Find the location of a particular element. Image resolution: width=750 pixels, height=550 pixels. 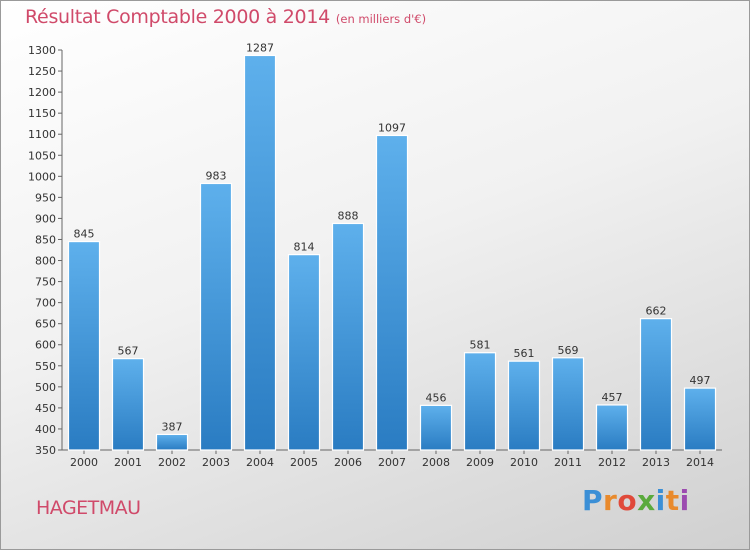

proxiti-logo: Proxiti is located at coordinates (636, 500).